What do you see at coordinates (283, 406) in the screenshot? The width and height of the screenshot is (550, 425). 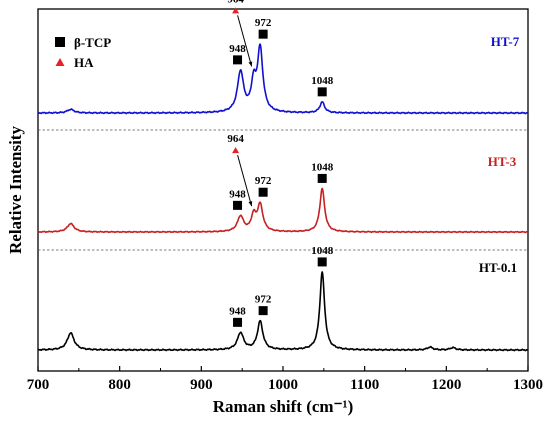 I see `x-axis-title: Raman shift (cm⁻¹)` at bounding box center [283, 406].